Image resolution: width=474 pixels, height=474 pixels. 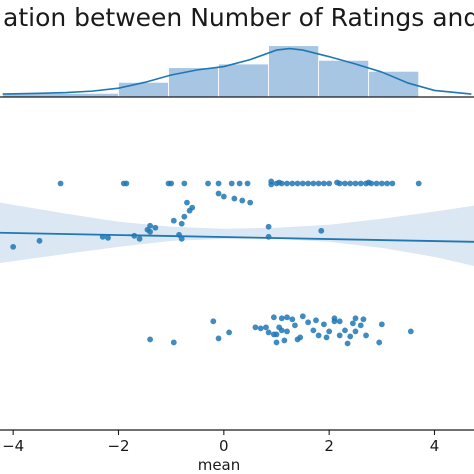 I want to click on regression-line, so click(x=237, y=237).